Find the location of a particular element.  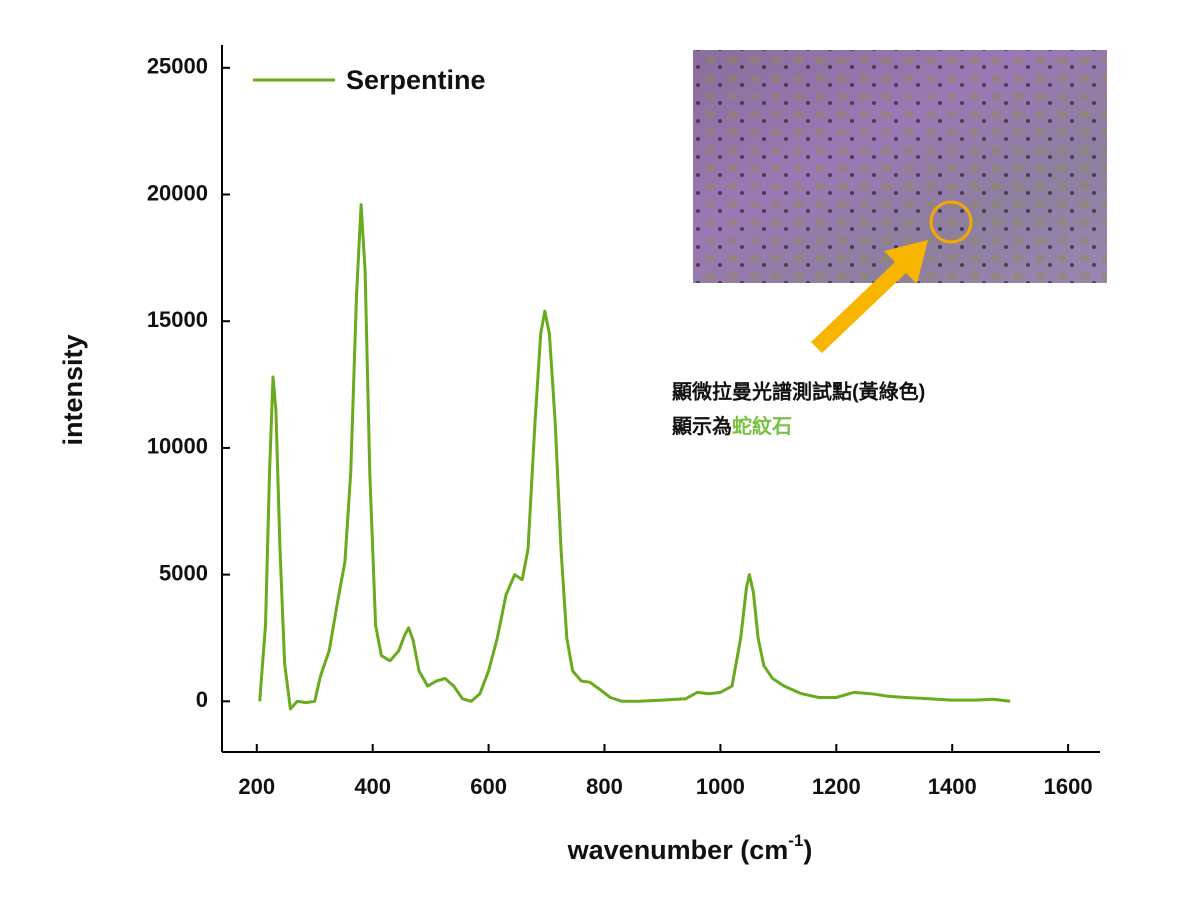

x-tick-label: 1600 is located at coordinates (1068, 786).